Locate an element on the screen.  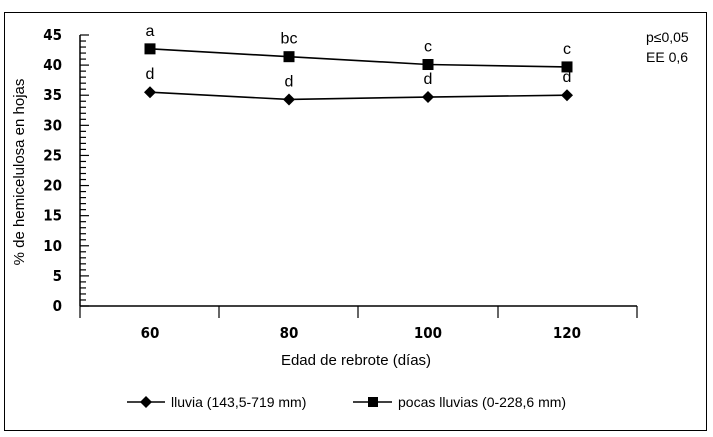
y-tick-label: 35 is located at coordinates (52, 95).